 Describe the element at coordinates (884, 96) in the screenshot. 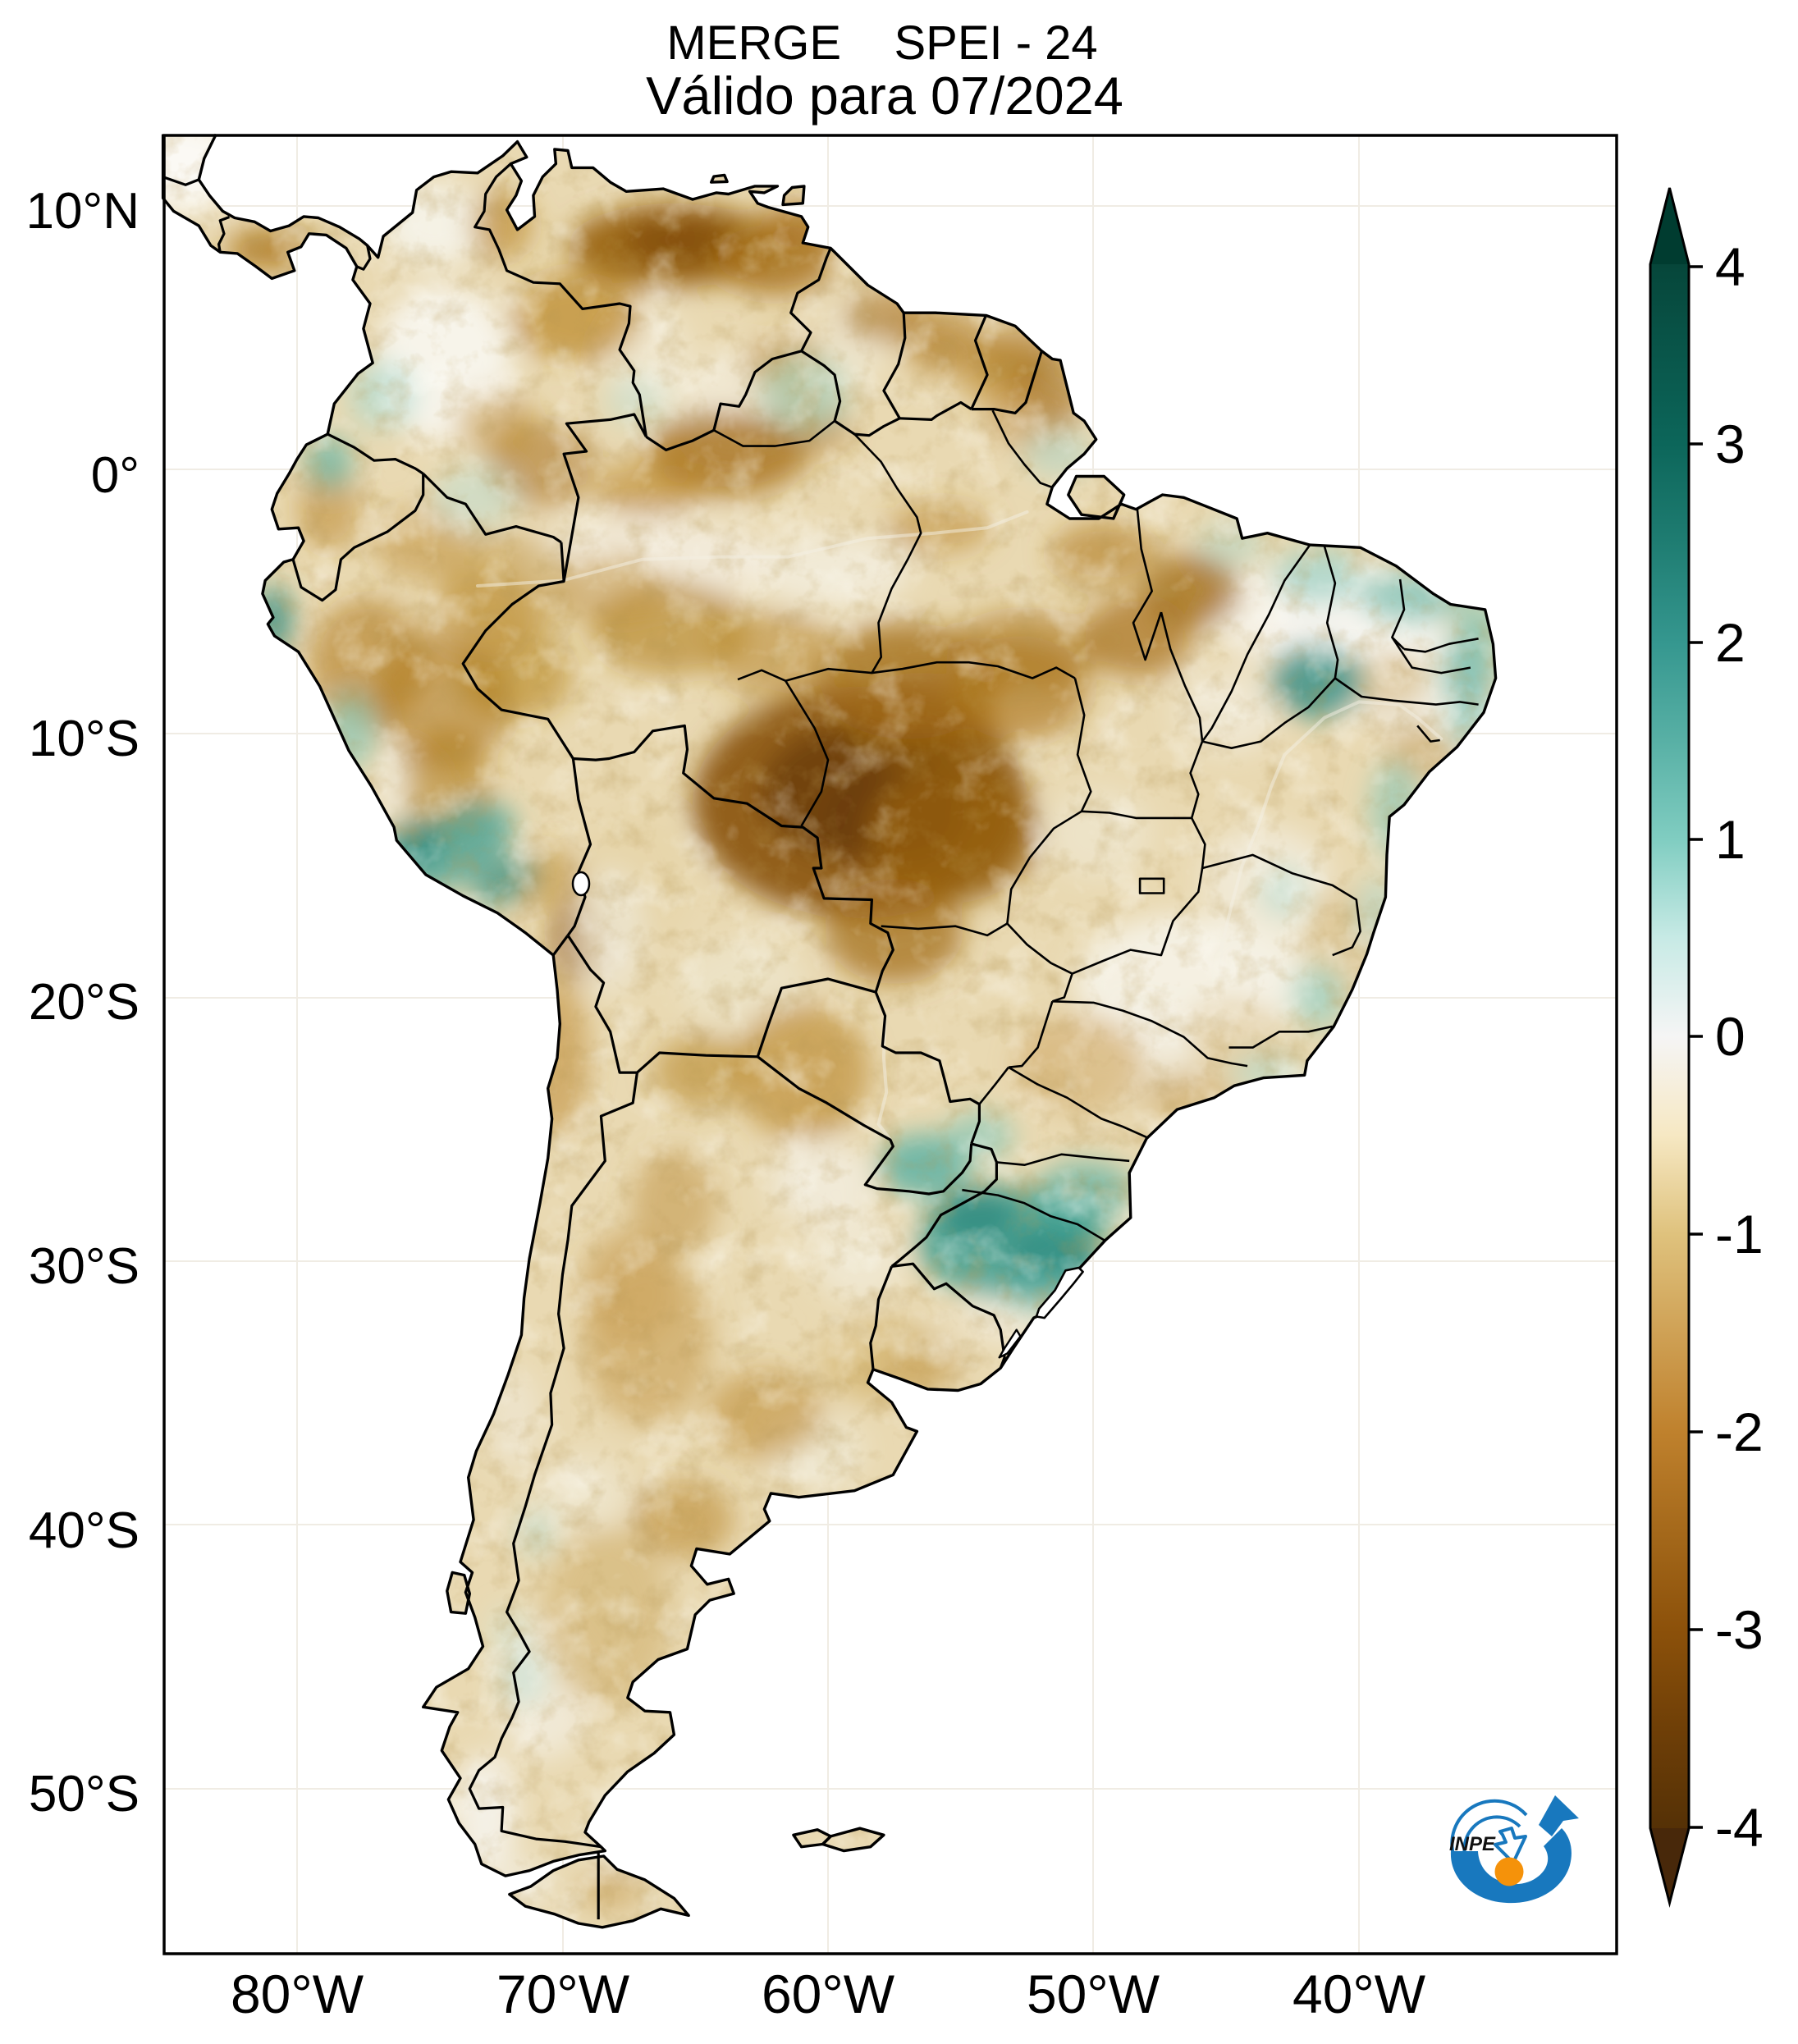

I see `svg-text: Válido para 07/2024` at that location.